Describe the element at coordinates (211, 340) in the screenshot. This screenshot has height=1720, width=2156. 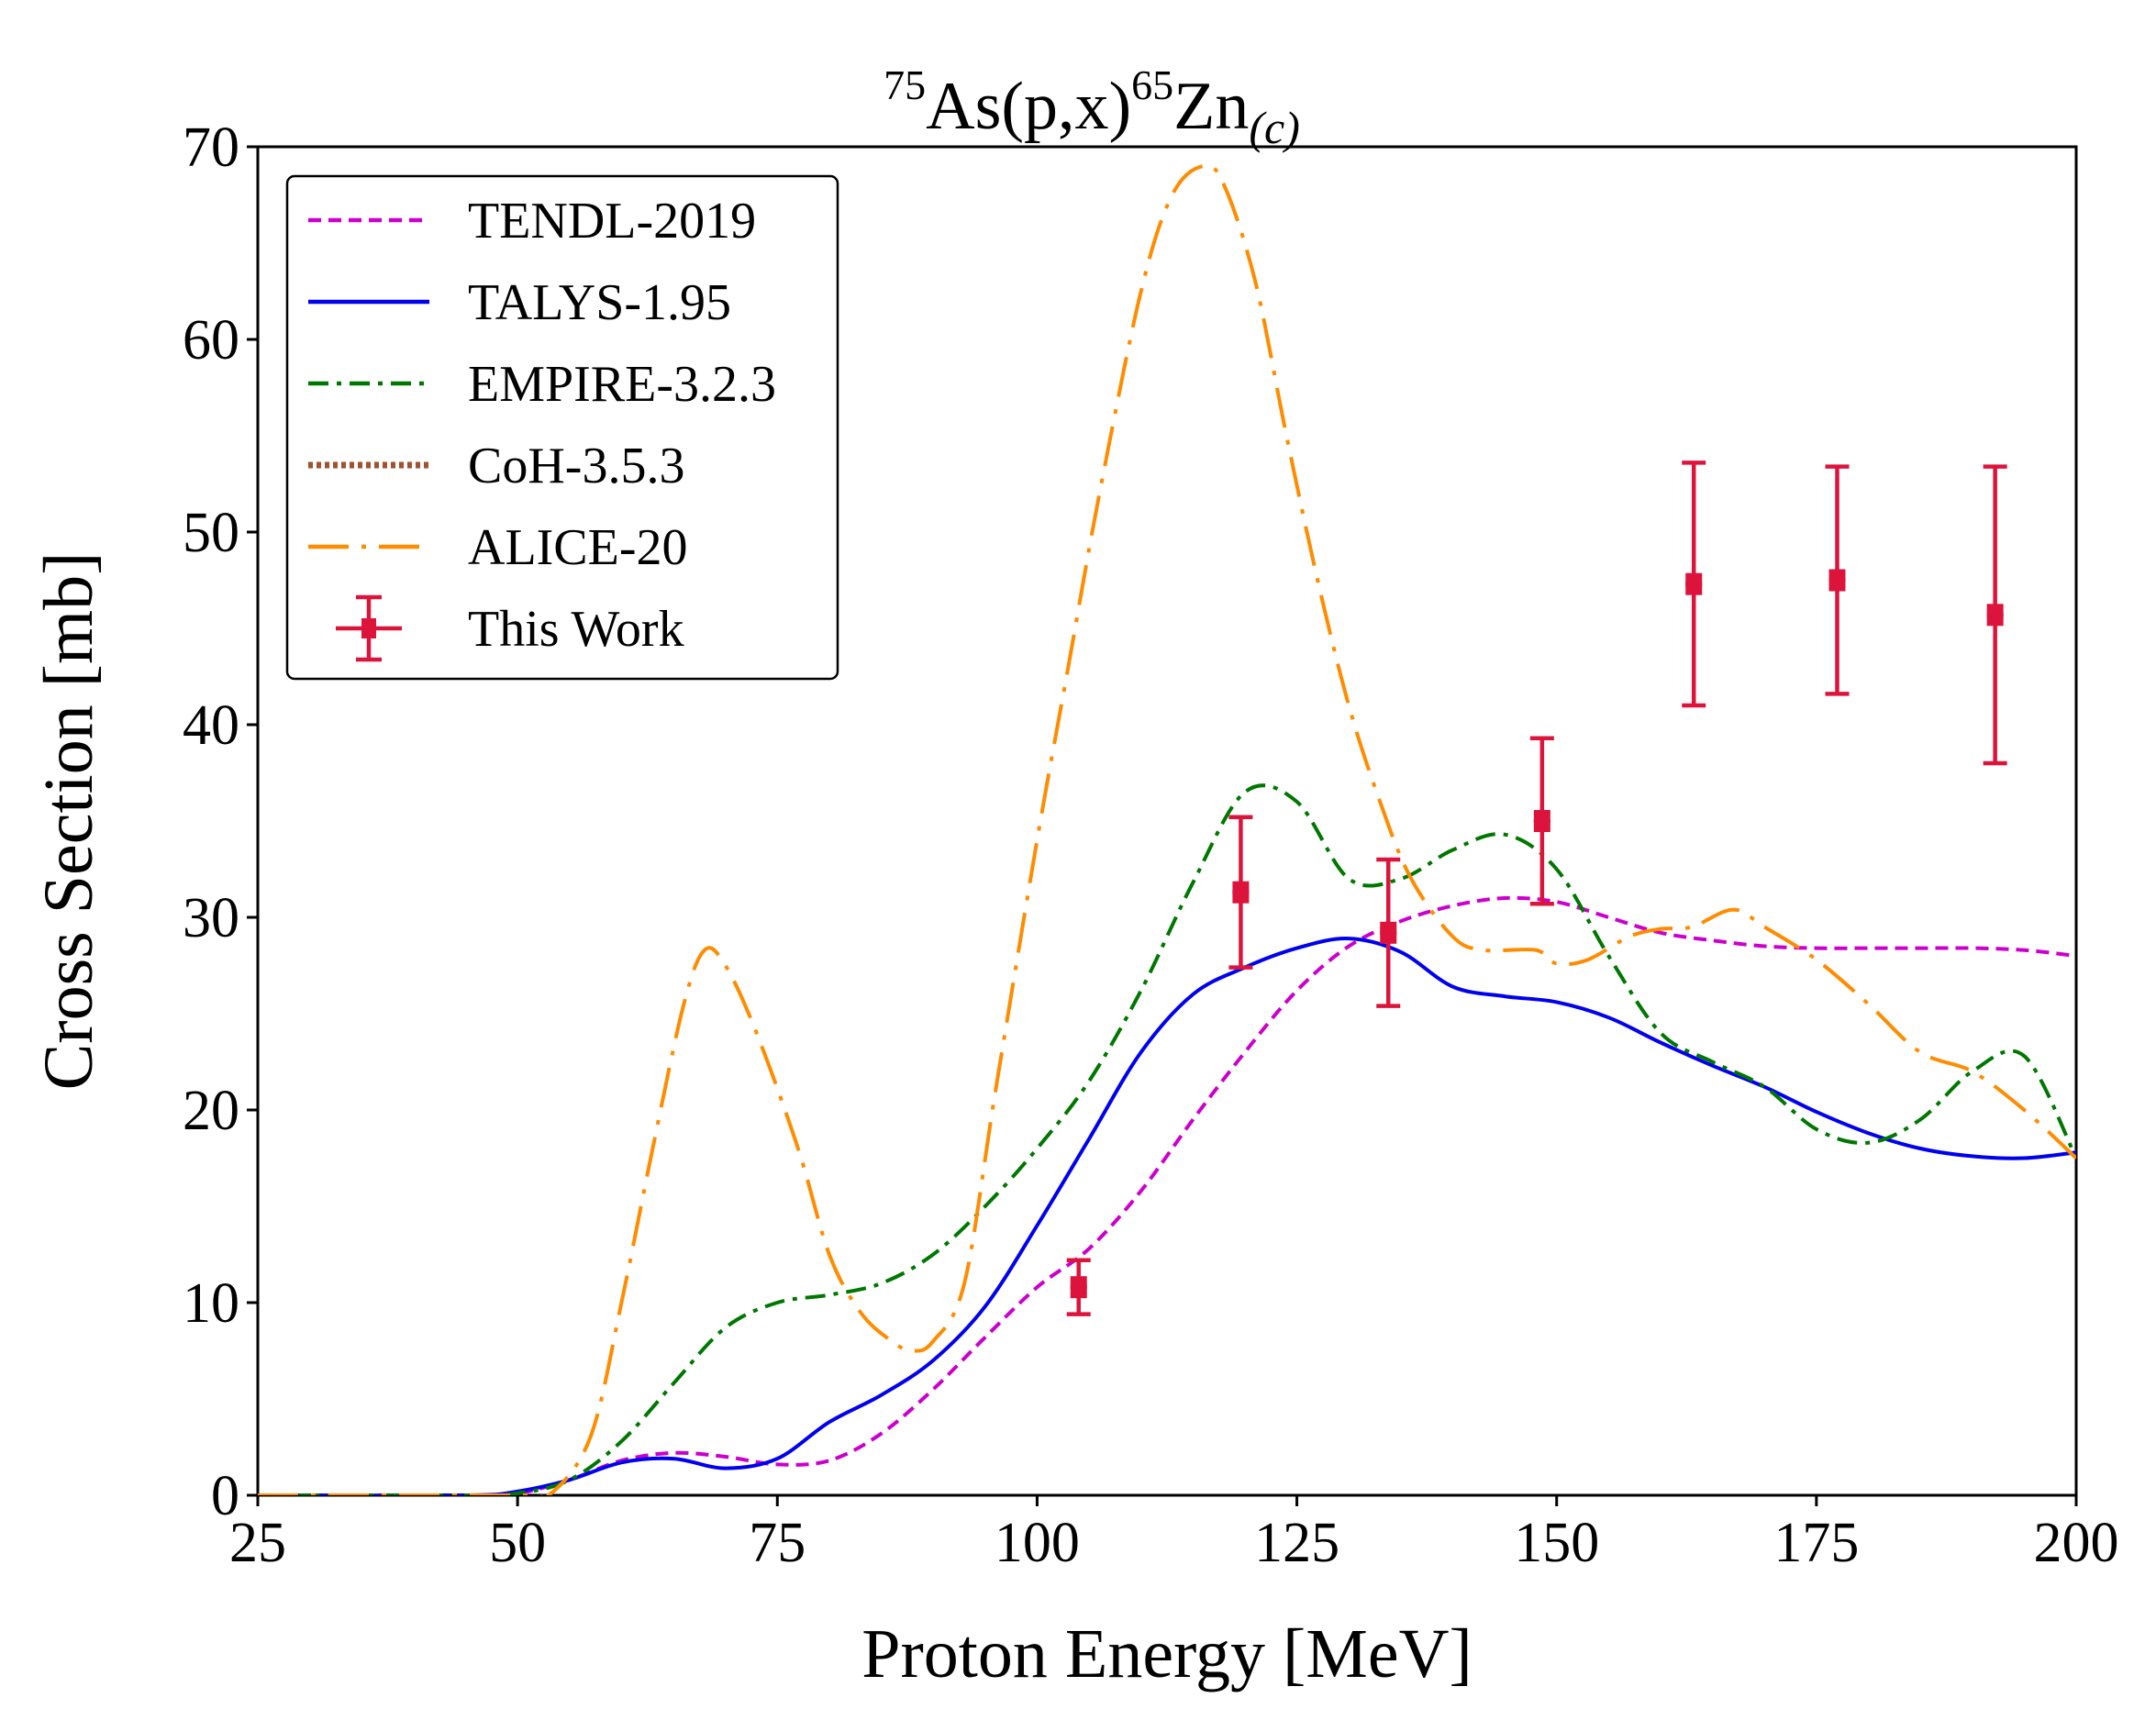
I see `y-tick-label: 60` at that location.